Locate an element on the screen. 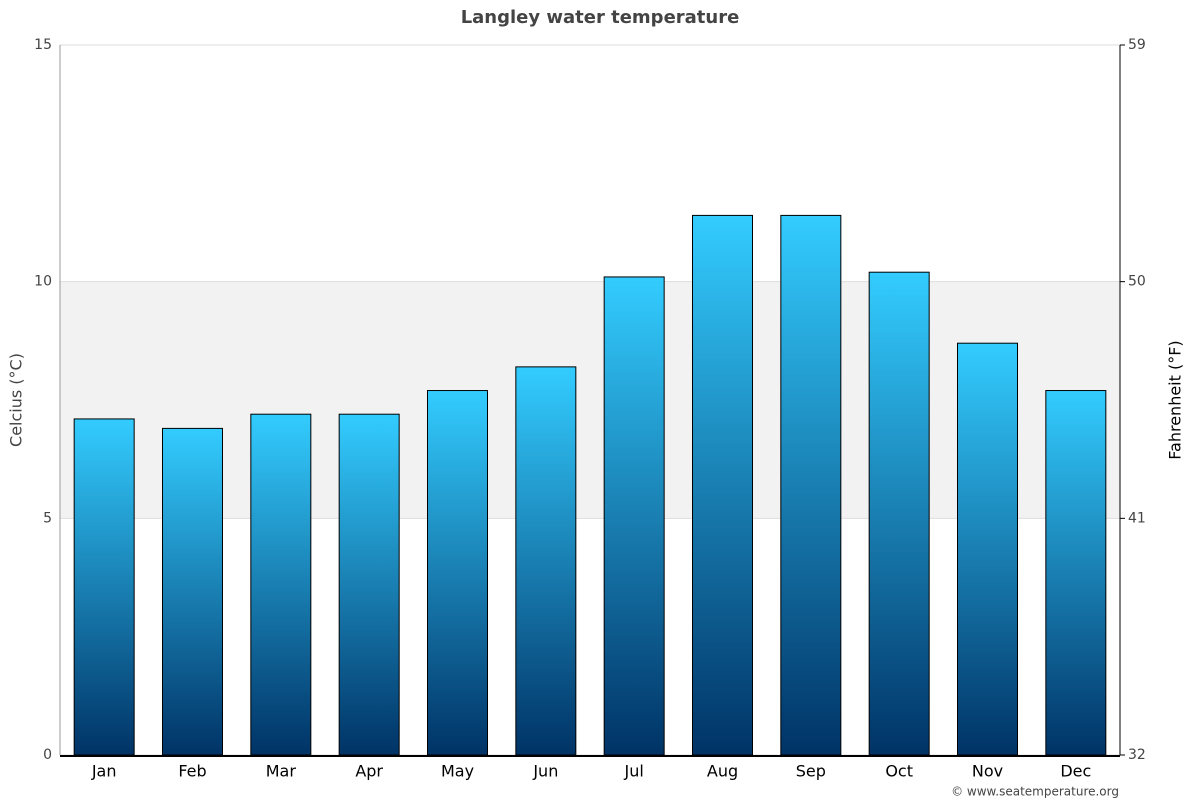 Image resolution: width=1200 pixels, height=800 pixels. y2-tick-label: 41 is located at coordinates (1137, 518).